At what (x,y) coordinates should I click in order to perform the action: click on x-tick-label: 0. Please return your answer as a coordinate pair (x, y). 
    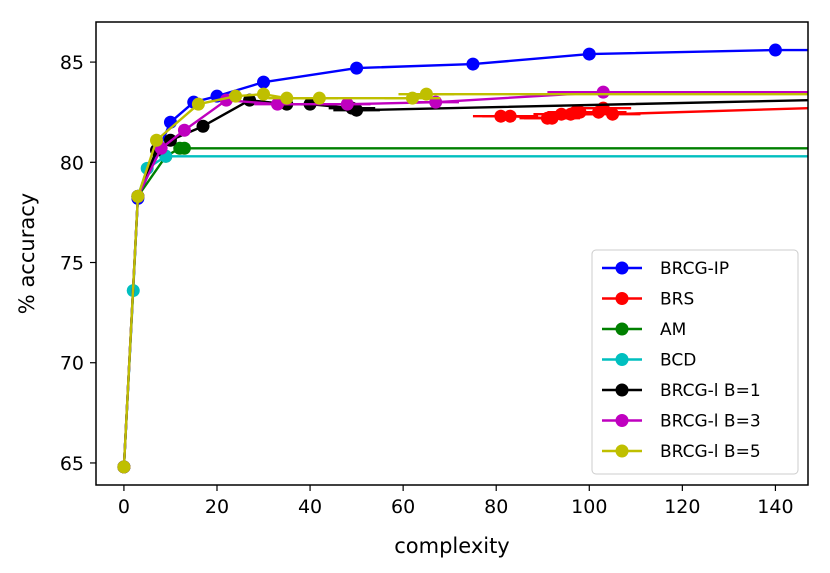
    Looking at the image, I should click on (124, 507).